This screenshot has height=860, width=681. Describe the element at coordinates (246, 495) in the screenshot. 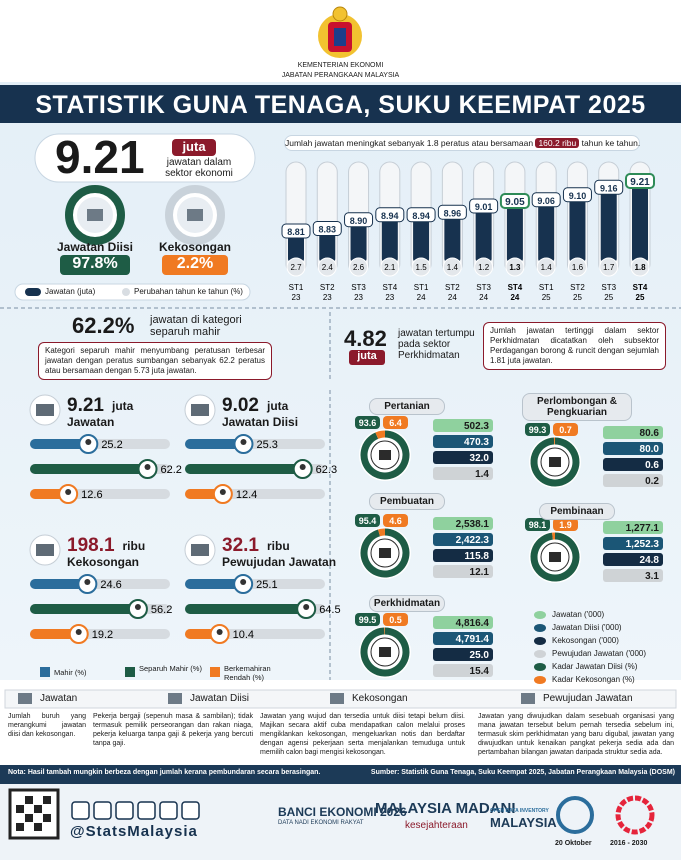

I see `share-label: 12.4` at that location.